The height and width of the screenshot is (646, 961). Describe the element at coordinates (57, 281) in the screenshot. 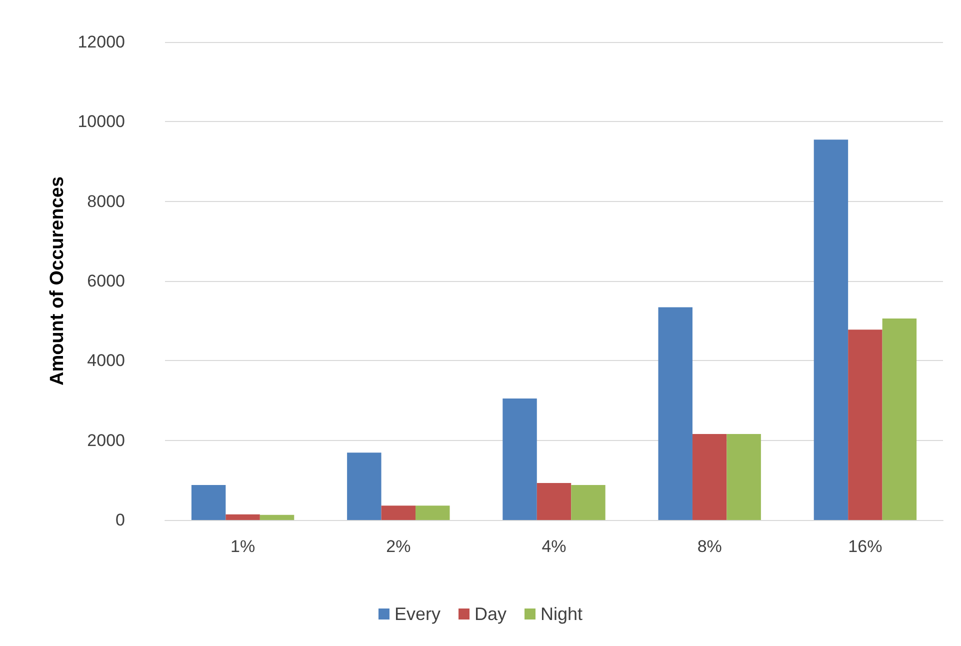

I see `y-axis-title: Amount of Occurences` at that location.